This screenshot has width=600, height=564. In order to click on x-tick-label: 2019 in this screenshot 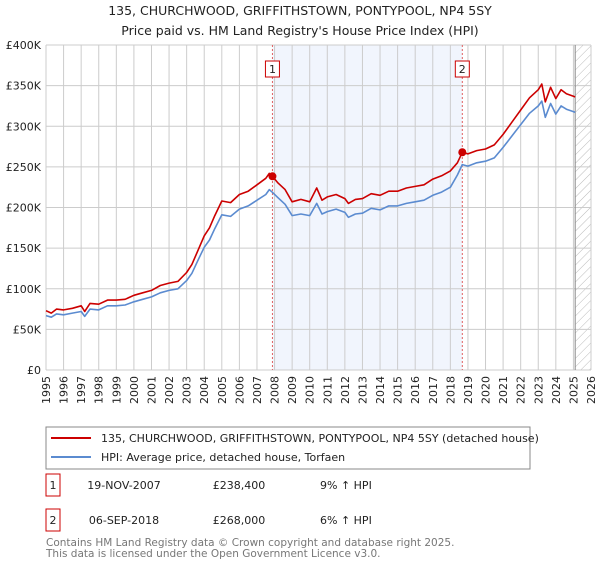, I will do `click(468, 390)`.